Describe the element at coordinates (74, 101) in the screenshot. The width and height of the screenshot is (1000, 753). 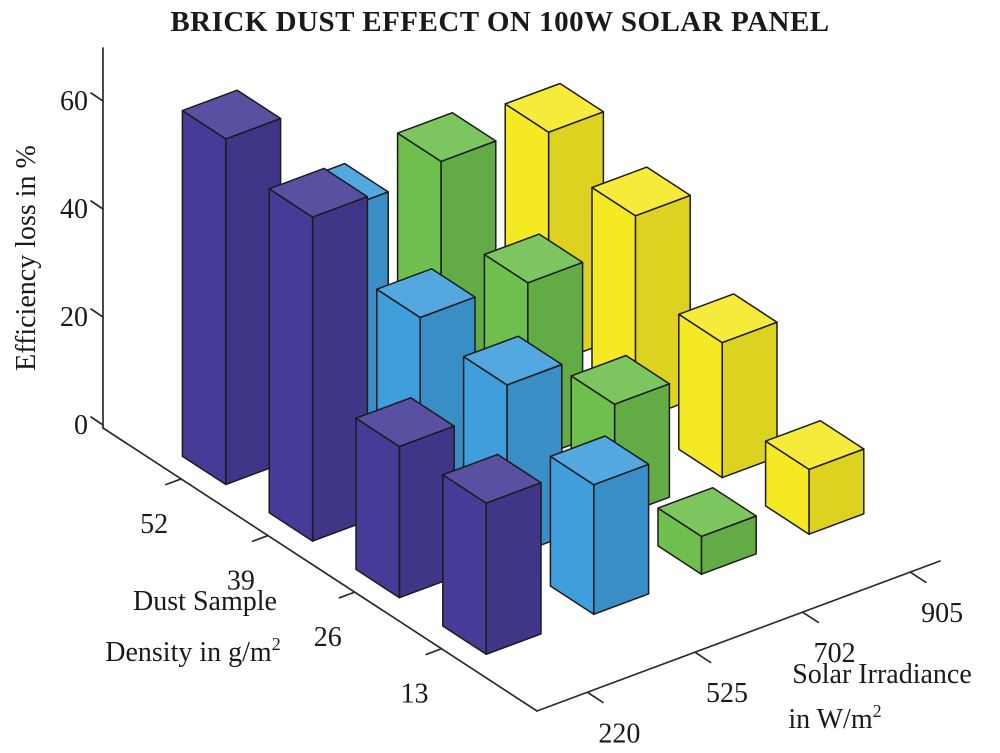
I see `z-tick-label: 60` at that location.